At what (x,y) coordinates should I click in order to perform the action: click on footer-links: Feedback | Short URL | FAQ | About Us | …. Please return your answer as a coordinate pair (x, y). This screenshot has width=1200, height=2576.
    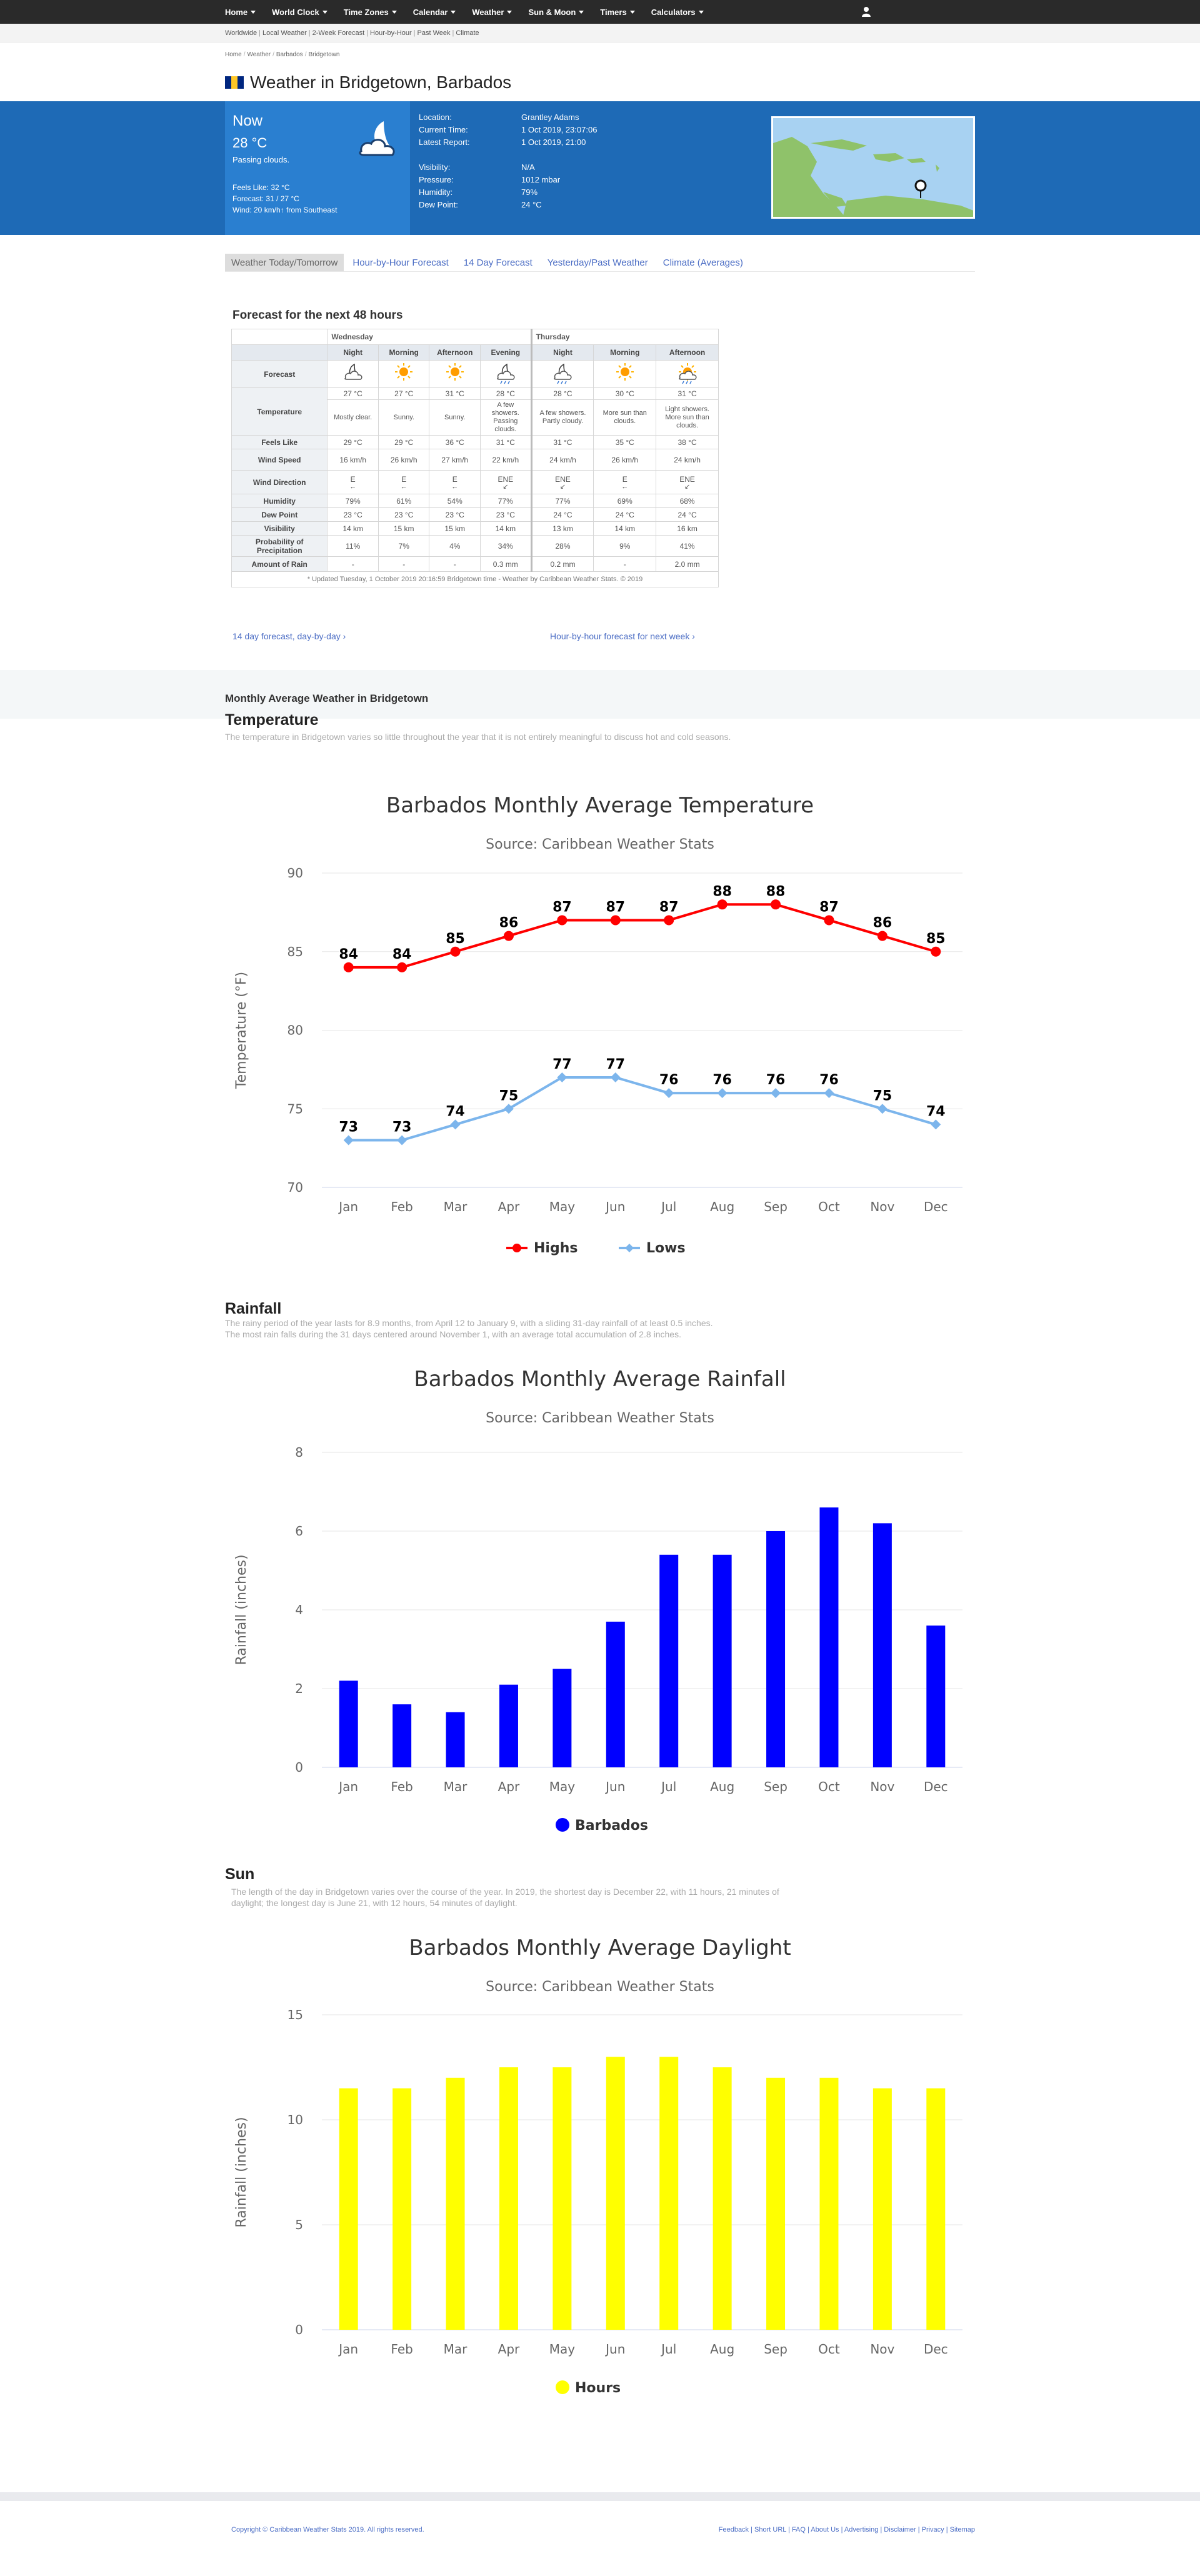
    Looking at the image, I should click on (846, 2530).